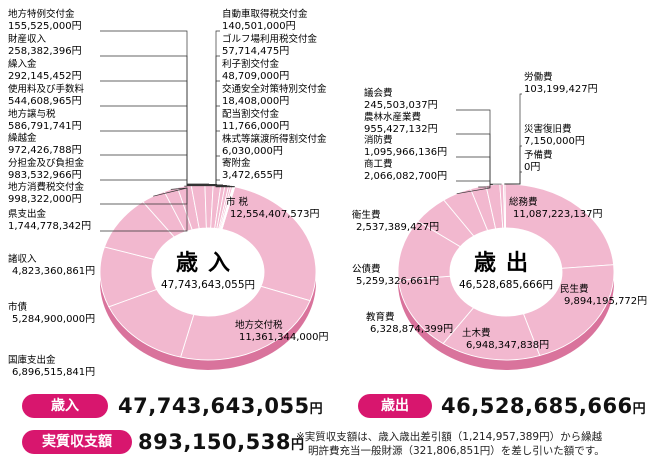 The width and height of the screenshot is (660, 471). I want to click on expenditure-total-yen: 円, so click(639, 409).